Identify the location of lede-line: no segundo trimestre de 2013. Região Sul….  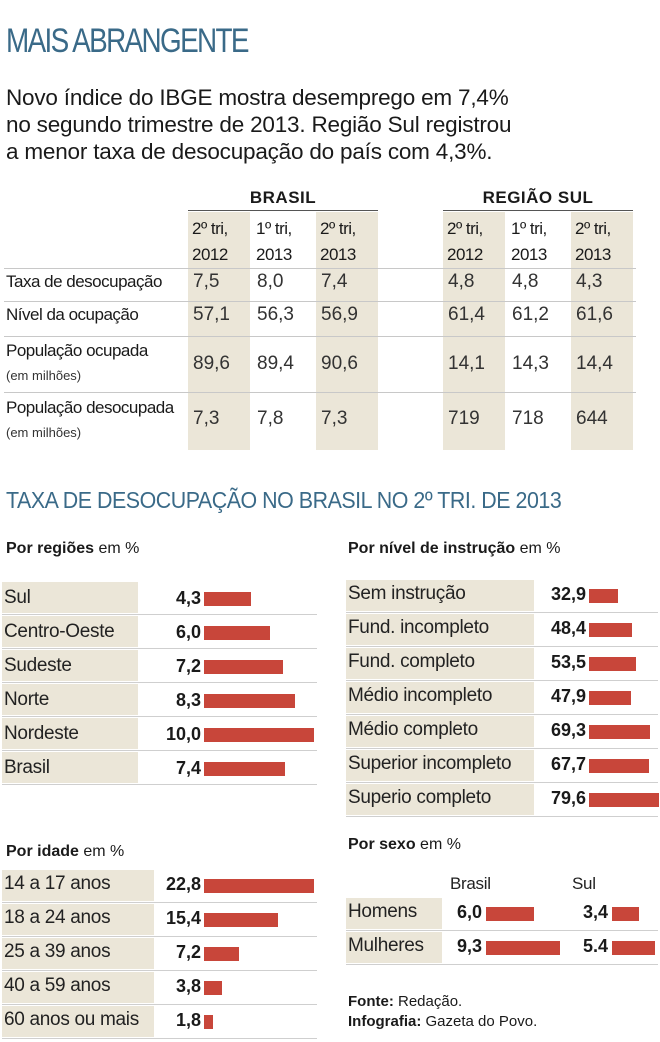
(259, 124).